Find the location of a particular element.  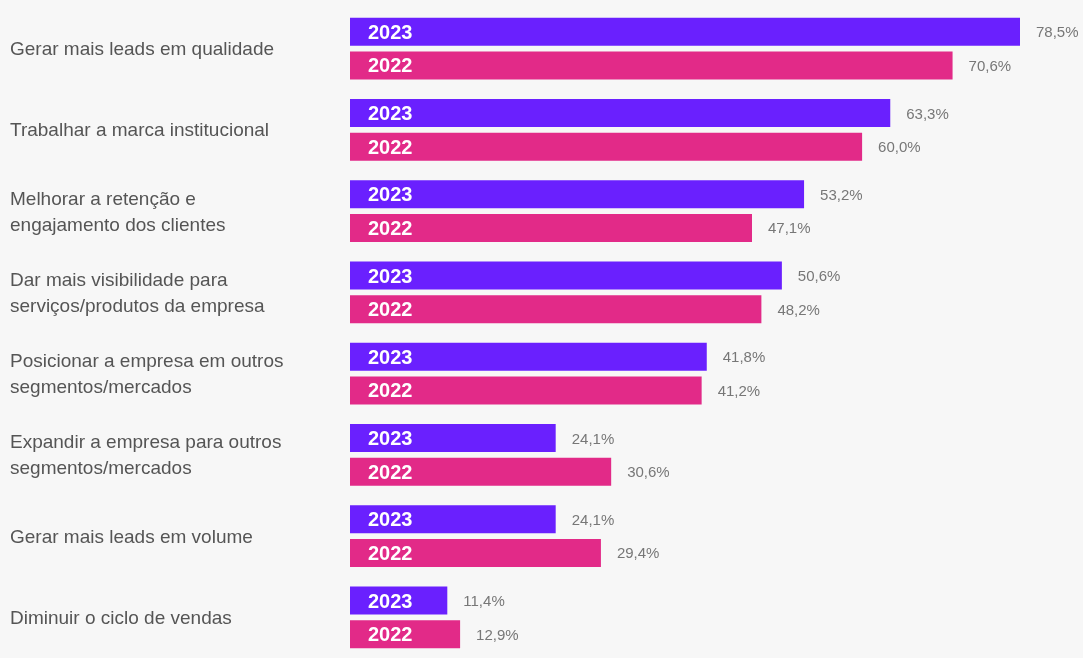

y-tick-label: Gerar mais leads em volume is located at coordinates (131, 536).